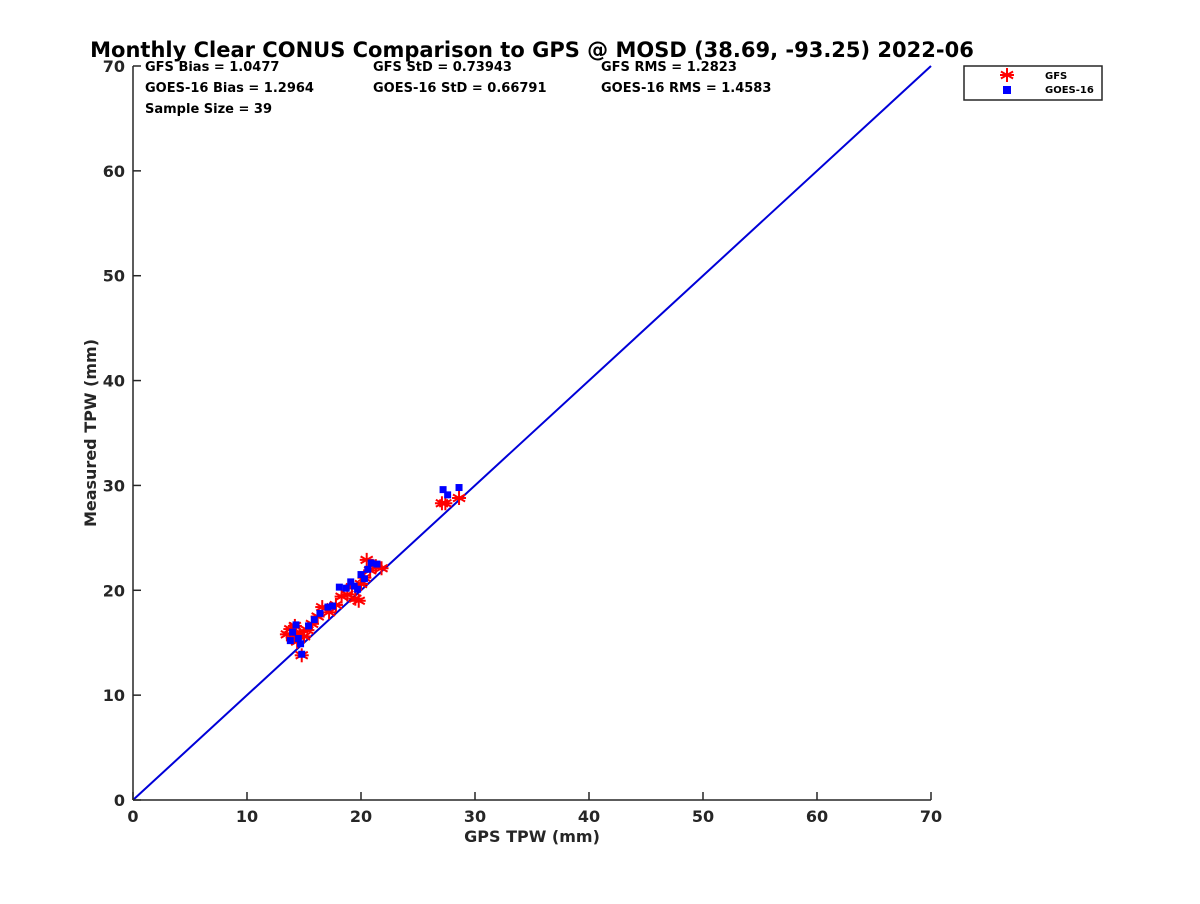  Describe the element at coordinates (114, 276) in the screenshot. I see `y-tick-label: 50` at that location.